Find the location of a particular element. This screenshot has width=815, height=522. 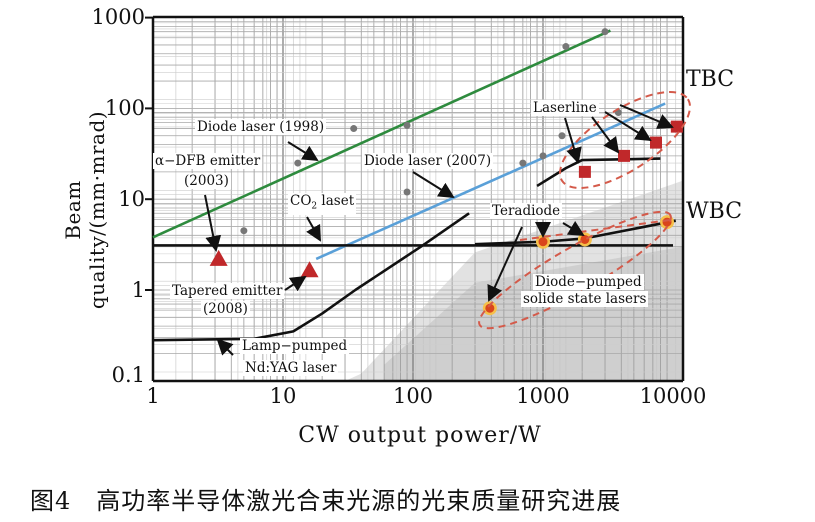

co2-text: CO is located at coordinates (301, 201).